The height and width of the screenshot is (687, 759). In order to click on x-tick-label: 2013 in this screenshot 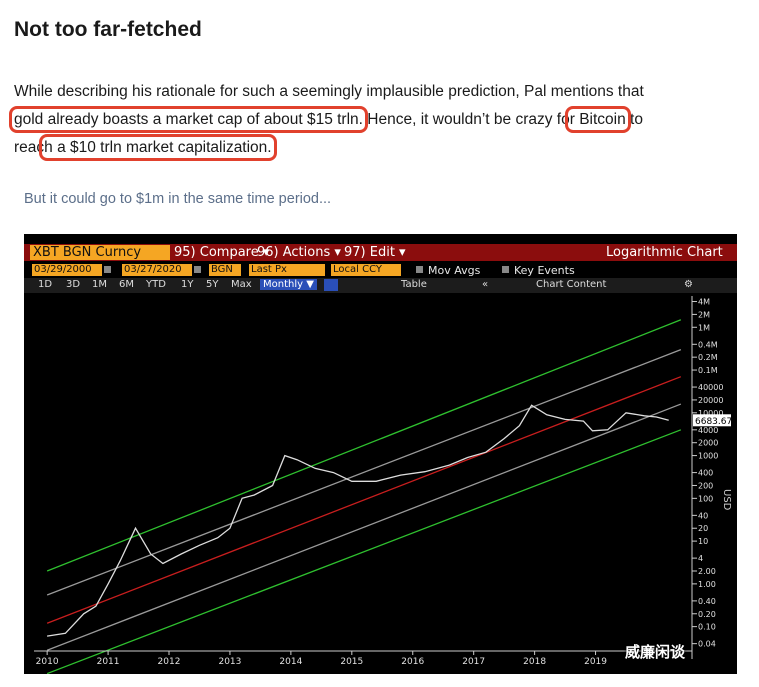, I will do `click(229, 662)`.